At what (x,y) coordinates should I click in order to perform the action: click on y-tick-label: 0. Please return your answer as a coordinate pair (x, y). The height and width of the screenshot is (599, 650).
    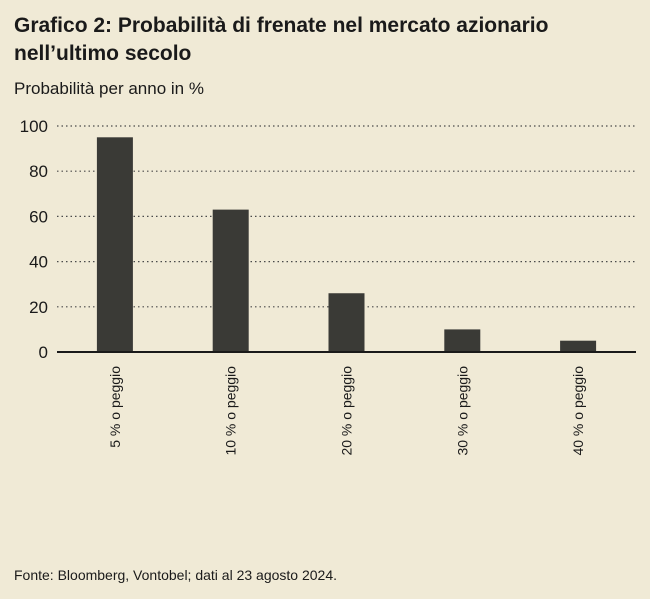
    Looking at the image, I should click on (43, 352).